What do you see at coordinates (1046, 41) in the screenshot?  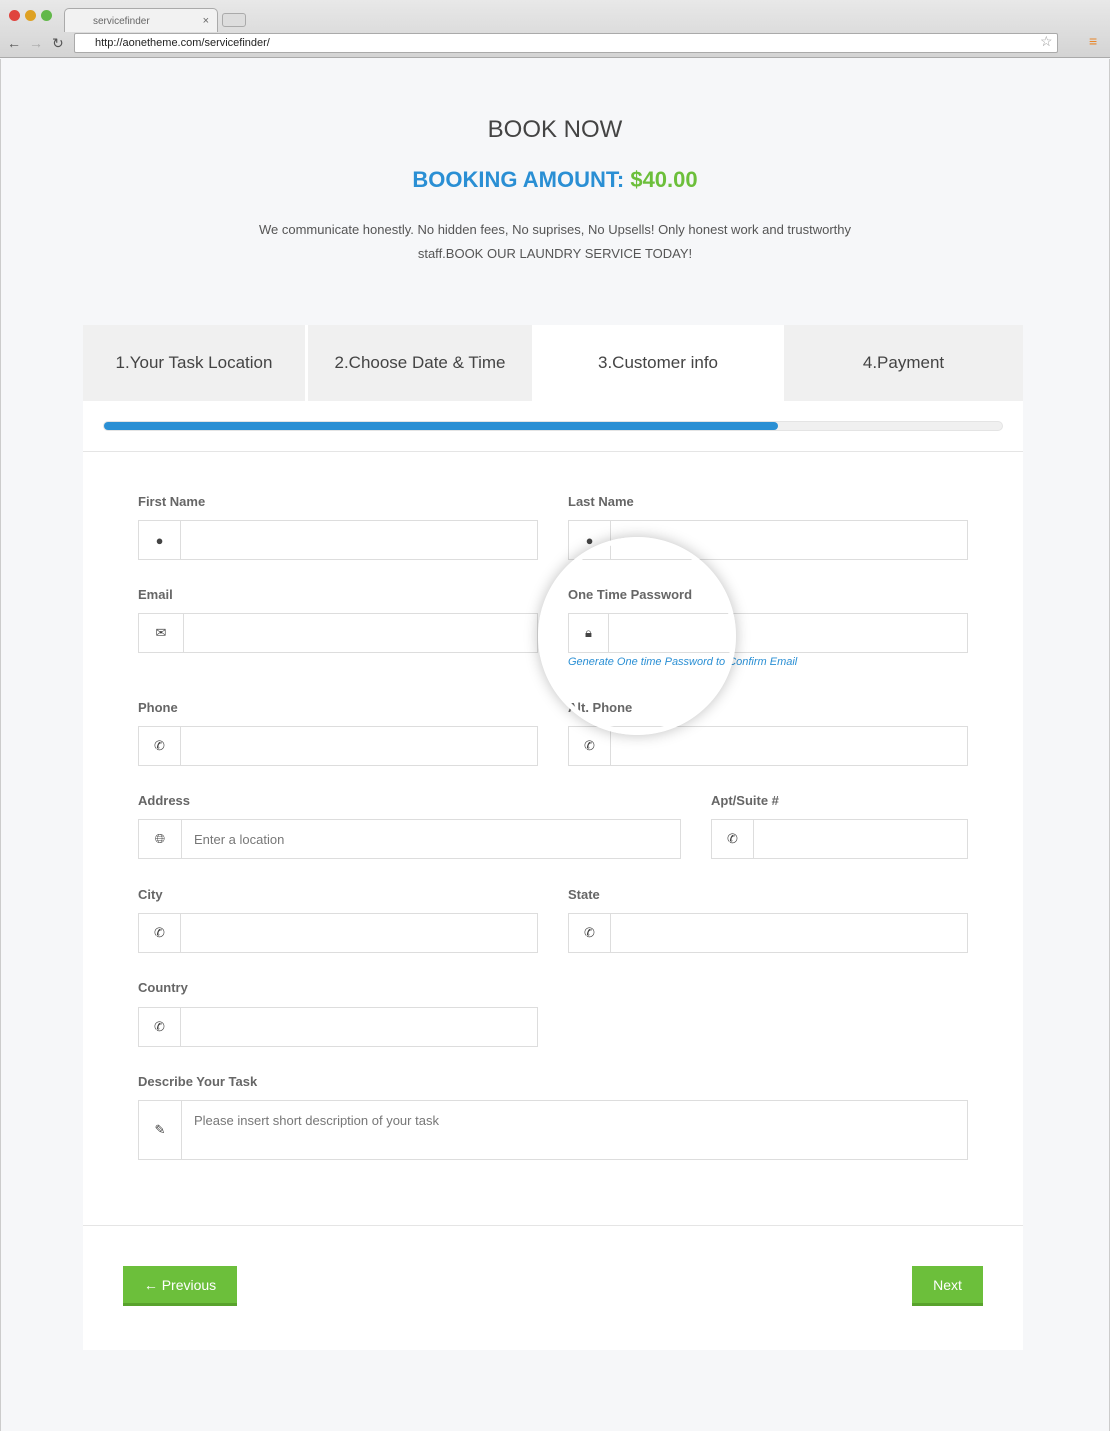 I see `star-icon: ☆` at bounding box center [1046, 41].